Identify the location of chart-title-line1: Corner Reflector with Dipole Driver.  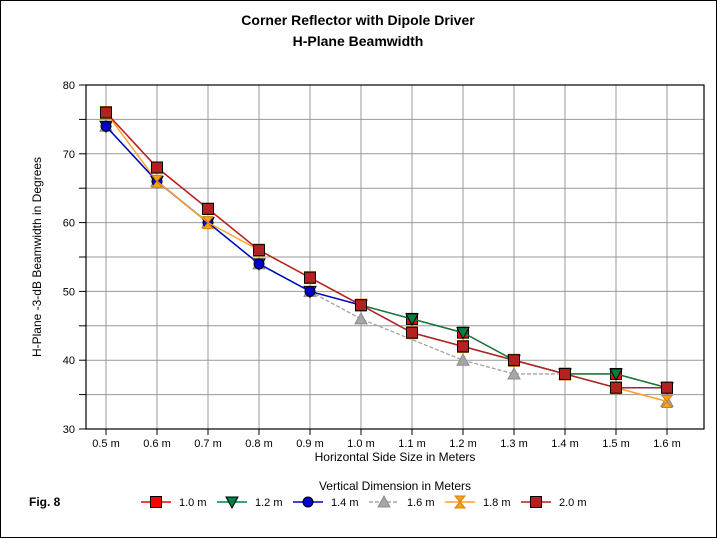
(358, 20).